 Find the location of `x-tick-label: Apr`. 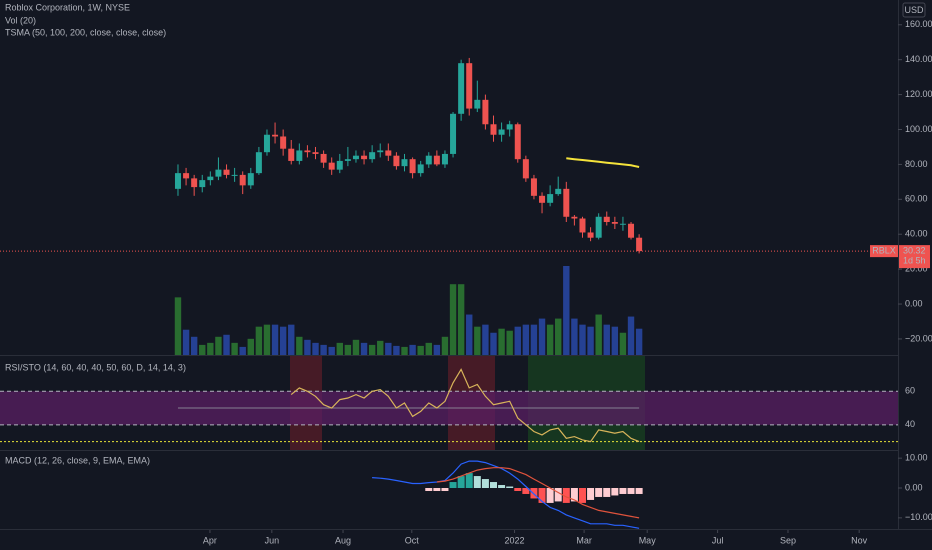

x-tick-label: Apr is located at coordinates (210, 540).